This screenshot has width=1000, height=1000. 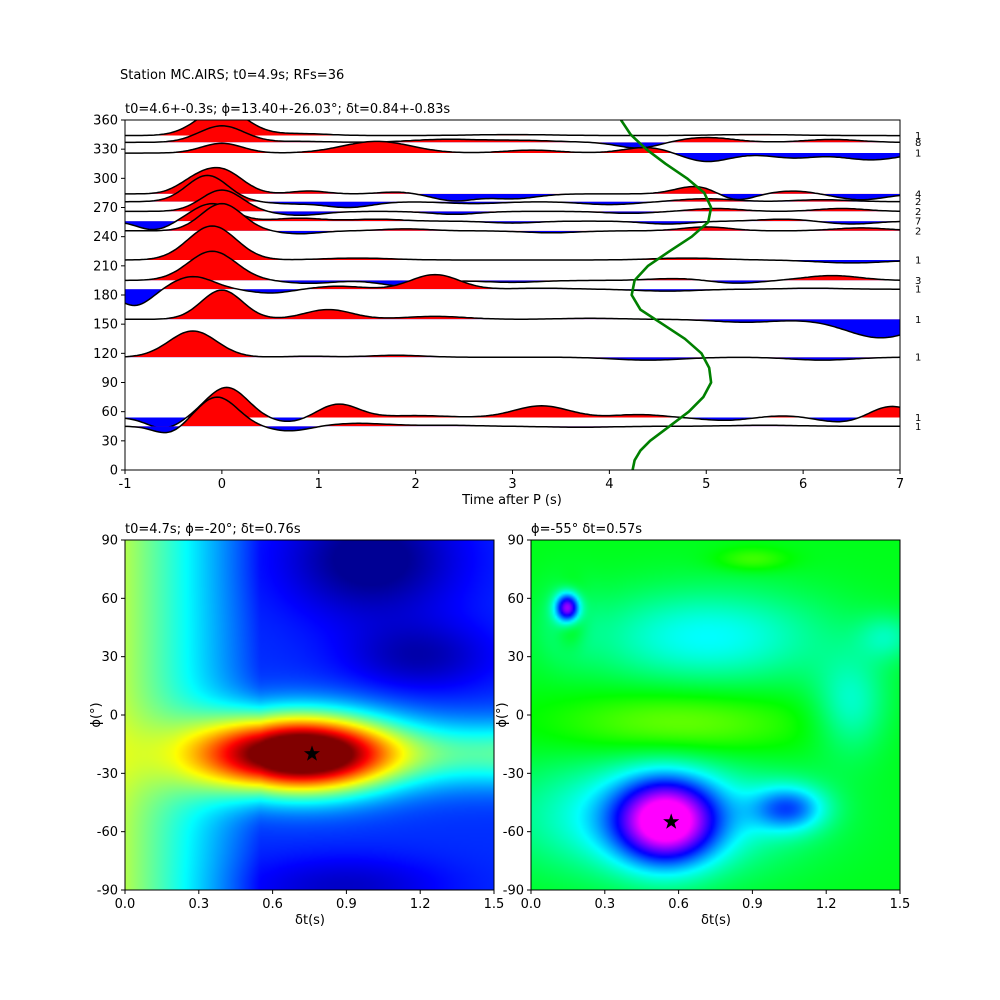 I want to click on rf-y-tick-label: 0, so click(x=114, y=471).